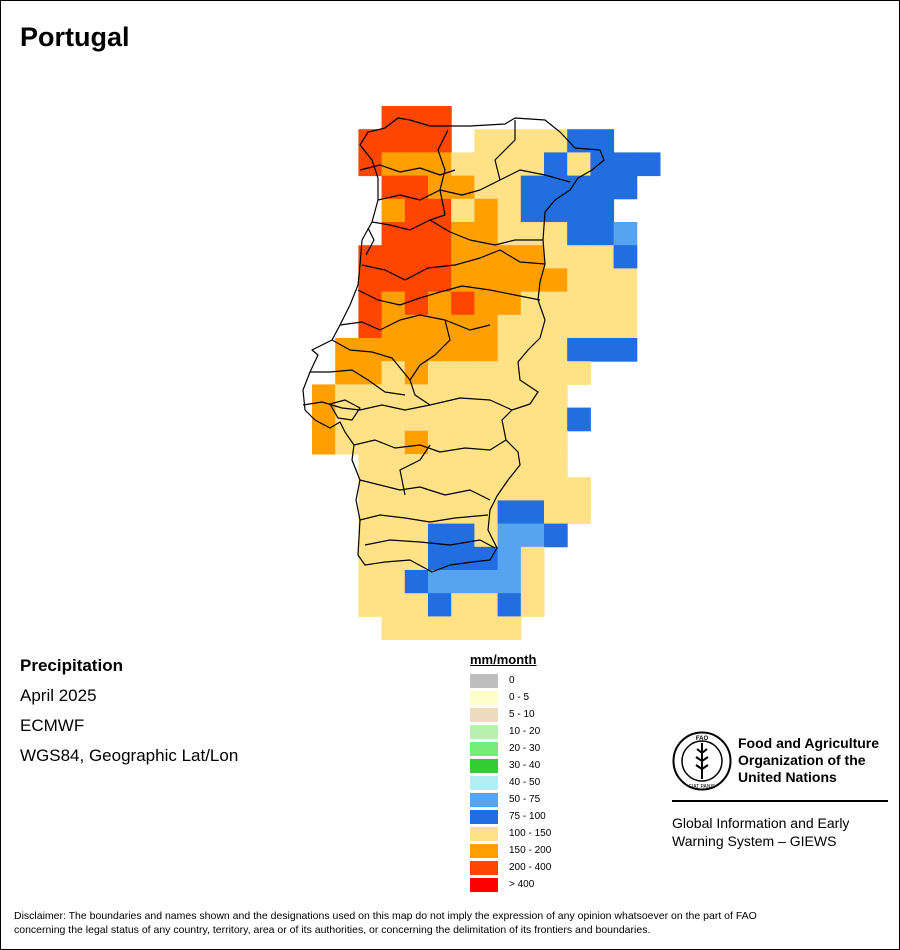 Image resolution: width=900 pixels, height=950 pixels. Describe the element at coordinates (58, 695) in the screenshot. I see `period-label: April 2025` at that location.